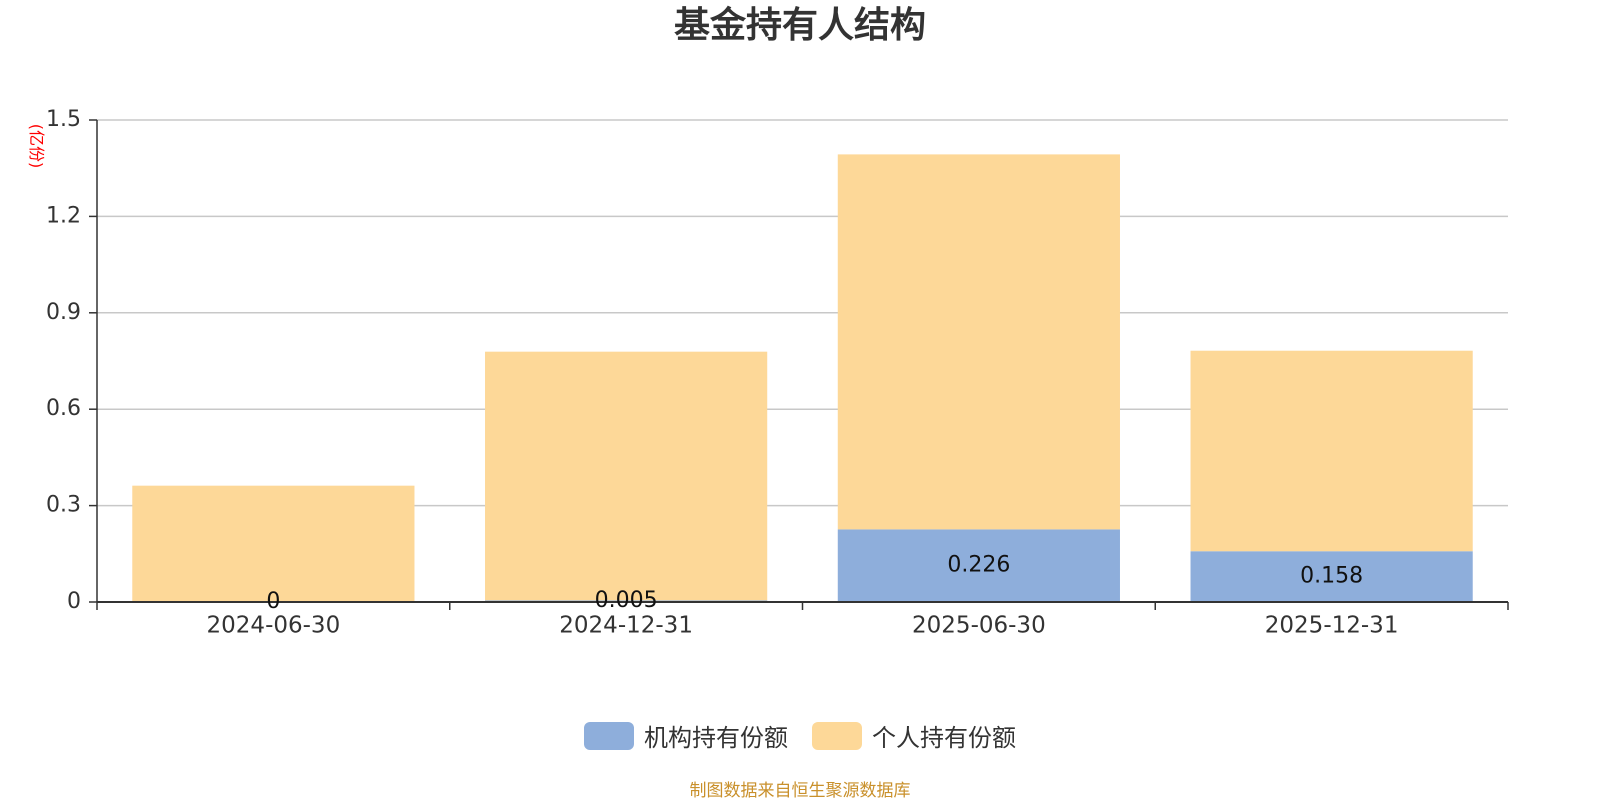 This screenshot has height=801, width=1600. What do you see at coordinates (63, 215) in the screenshot?
I see `y-tick-label: 1.2` at bounding box center [63, 215].